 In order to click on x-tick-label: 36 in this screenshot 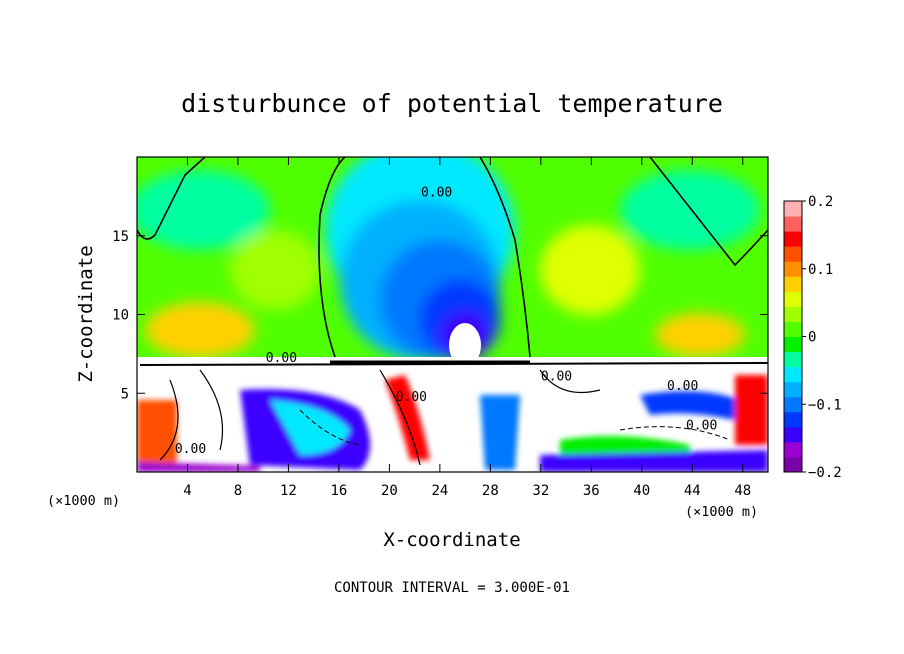, I will do `click(591, 491)`.